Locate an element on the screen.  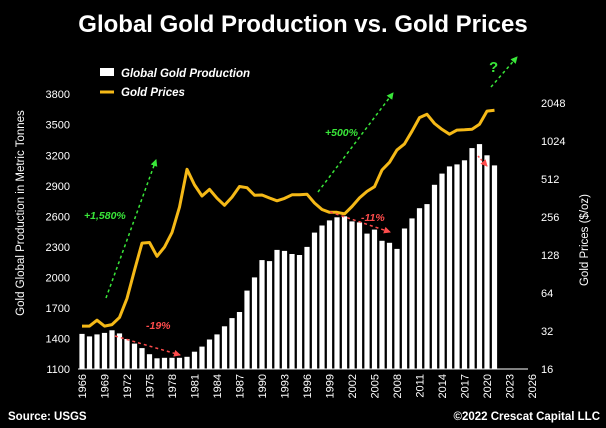
chart-title: Global Gold Production vs. Gold Prices is located at coordinates (302, 24).